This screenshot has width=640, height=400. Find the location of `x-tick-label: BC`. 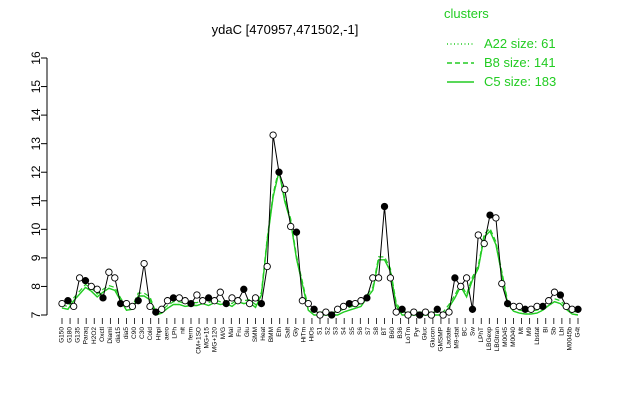

x-tick-label: BC is located at coordinates (465, 331).